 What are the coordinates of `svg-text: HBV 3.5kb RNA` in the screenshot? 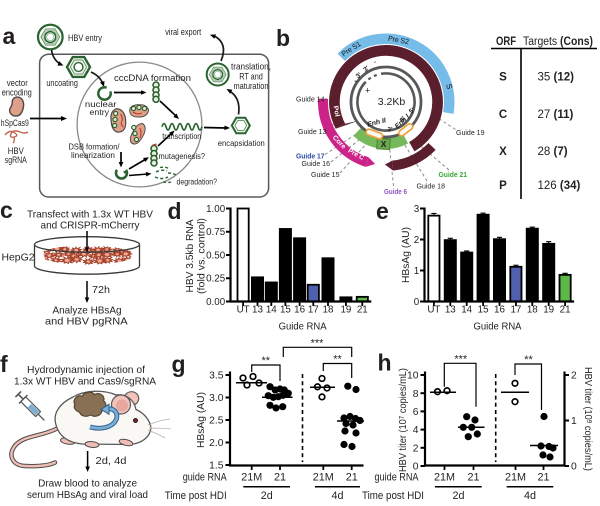 It's located at (190, 255).